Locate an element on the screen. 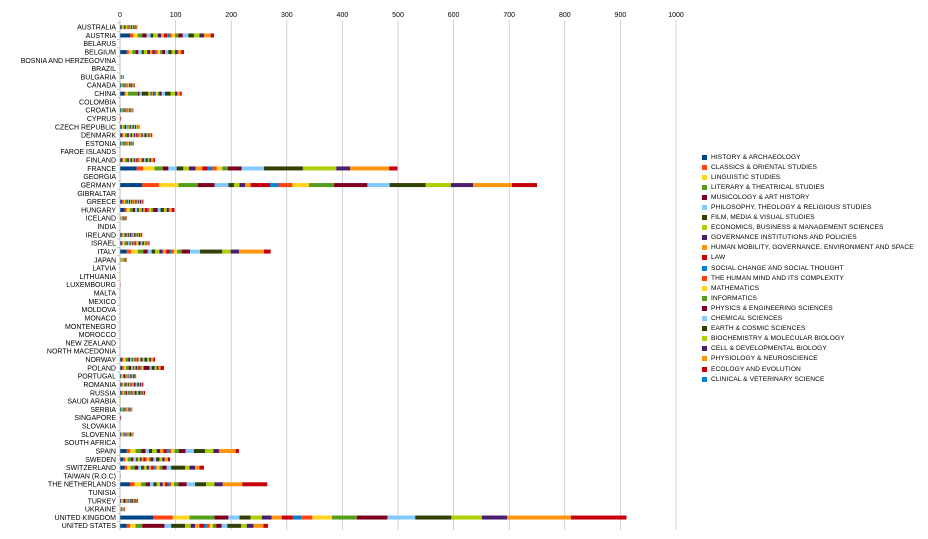 This screenshot has height=539, width=928. category-label: ITALY is located at coordinates (107, 252).